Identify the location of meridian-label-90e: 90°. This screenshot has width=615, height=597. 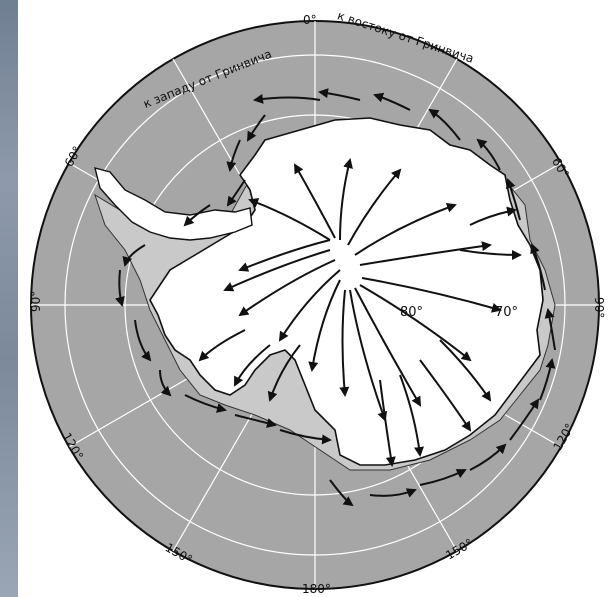
(599, 307).